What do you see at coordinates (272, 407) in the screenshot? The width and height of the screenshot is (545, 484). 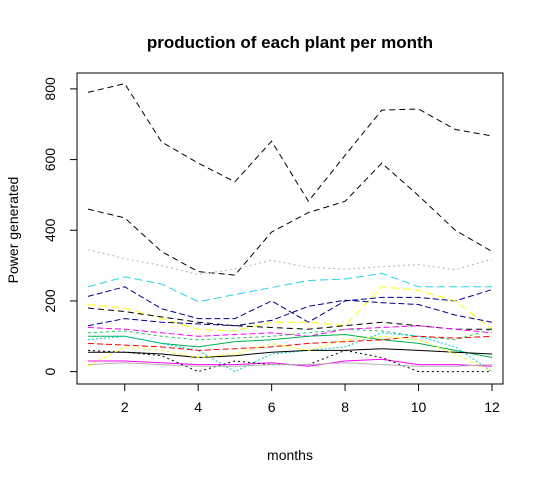 I see `x-tick-label: 6` at bounding box center [272, 407].